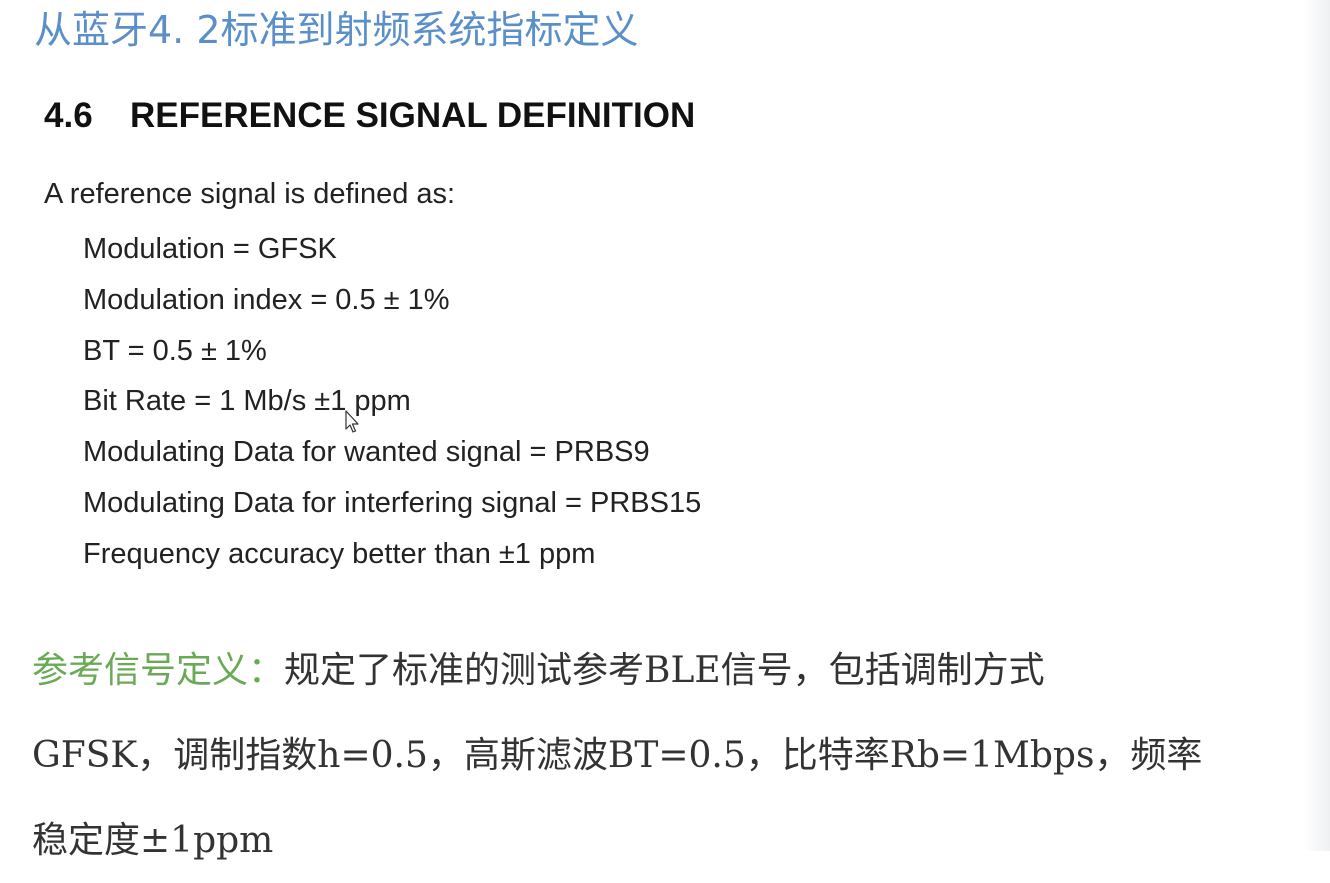 This screenshot has height=883, width=1330. I want to click on chinese-note-line-3: 稳定度±1ppm, so click(153, 840).